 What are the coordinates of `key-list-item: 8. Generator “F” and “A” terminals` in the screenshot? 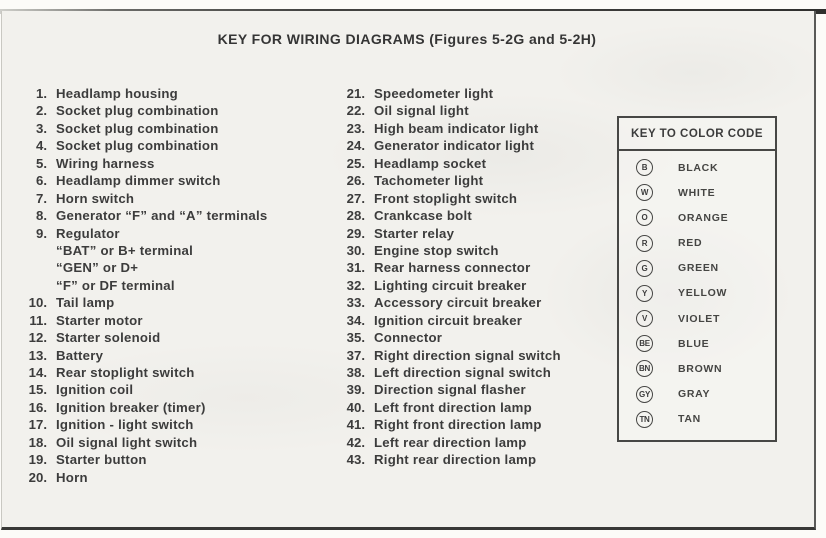 It's located at (172, 216).